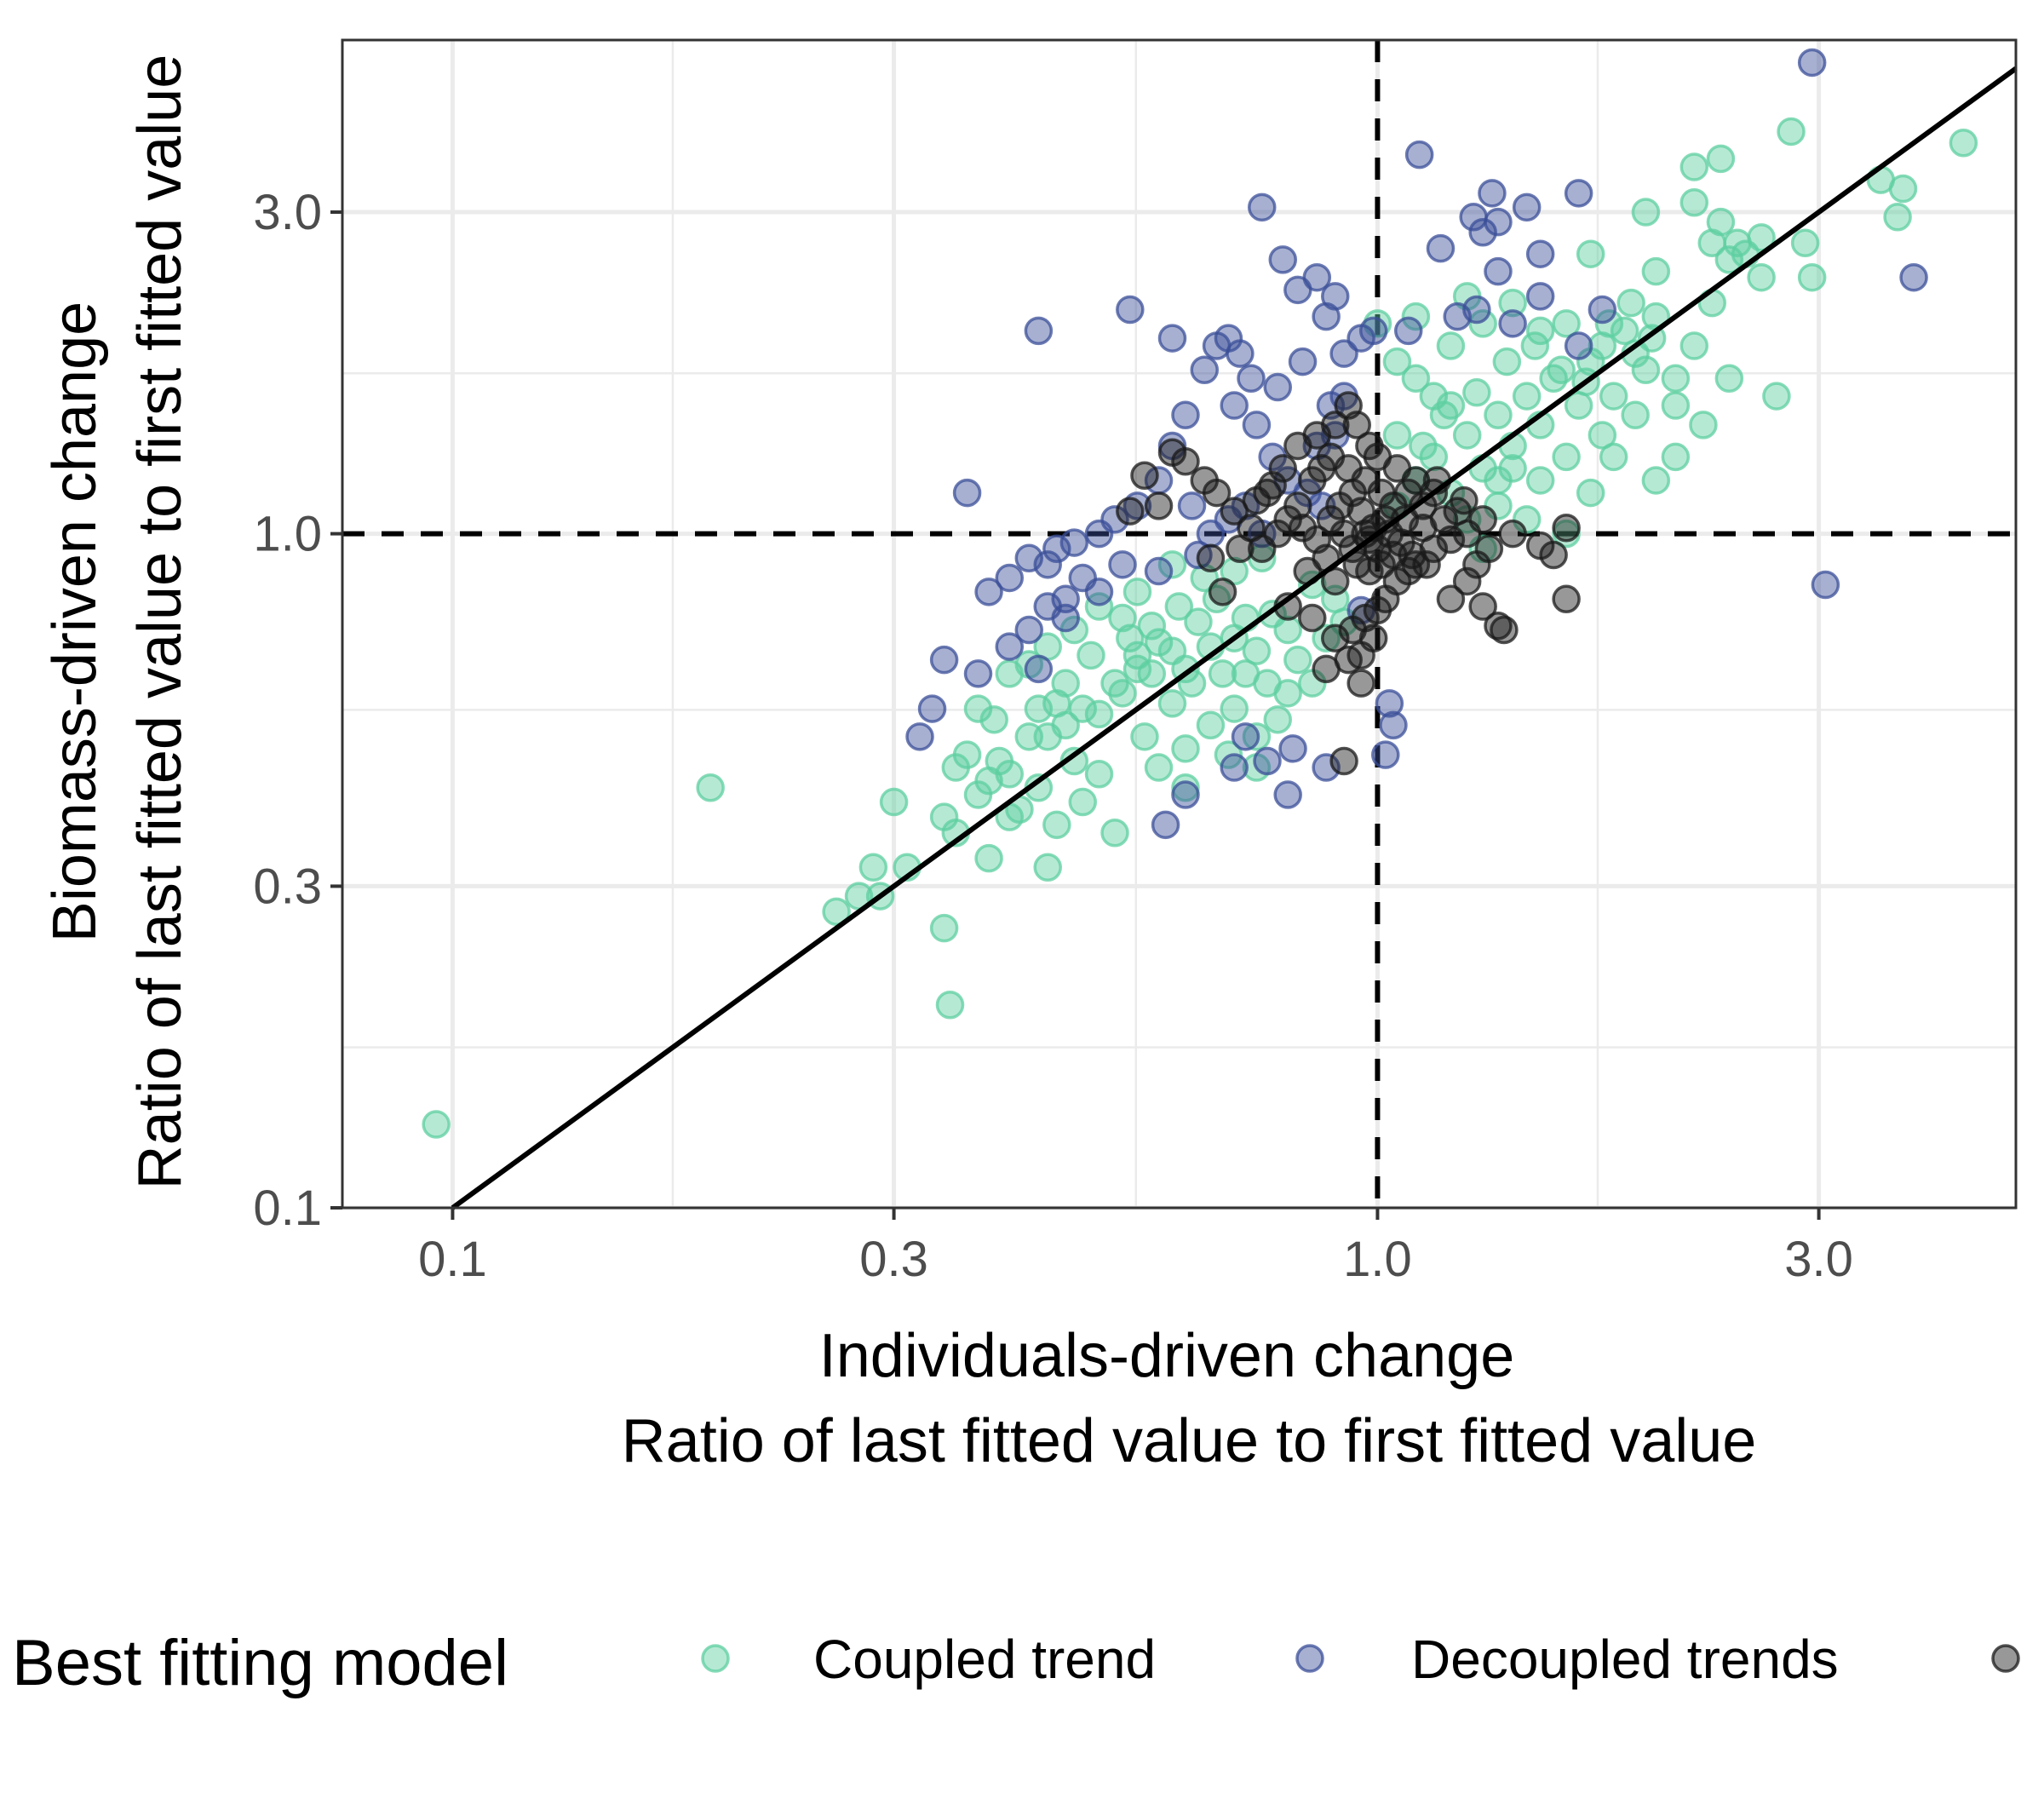 The height and width of the screenshot is (1793, 2044). I want to click on legend-label: Coupled trend, so click(984, 1660).